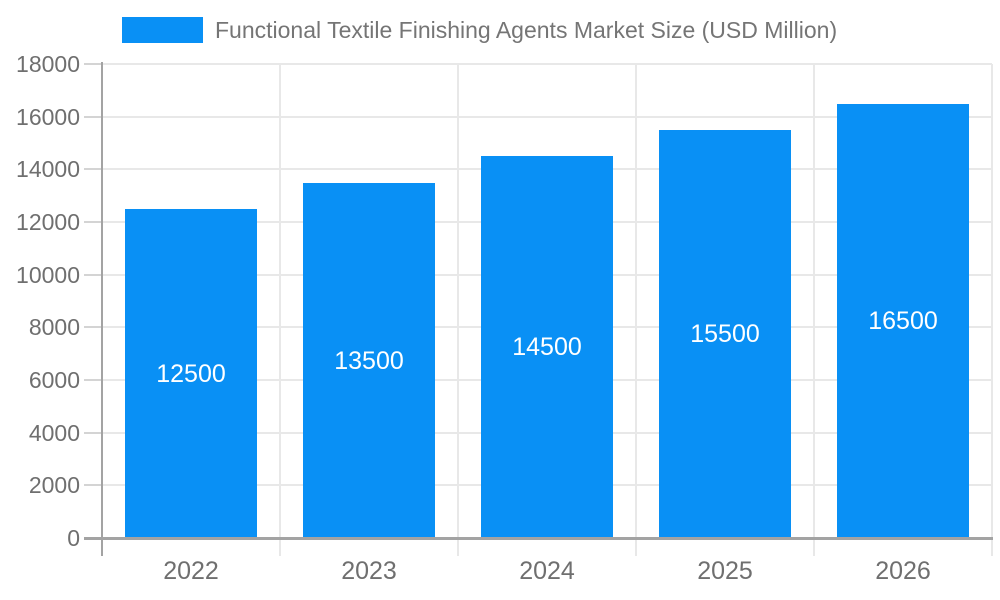  Describe the element at coordinates (725, 571) in the screenshot. I see `x-axis-label: 2025` at that location.